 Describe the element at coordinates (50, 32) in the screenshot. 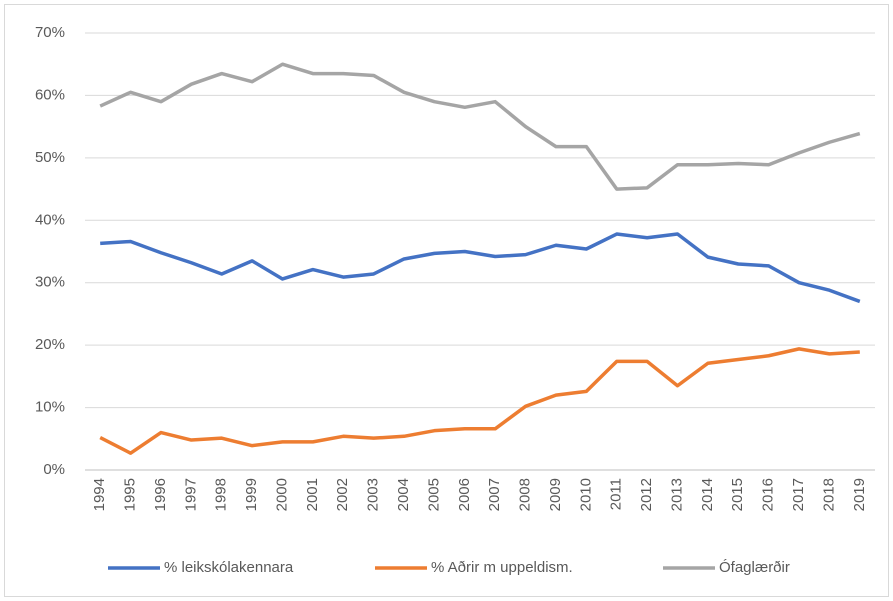

I see `y-tick-label: 70%` at that location.